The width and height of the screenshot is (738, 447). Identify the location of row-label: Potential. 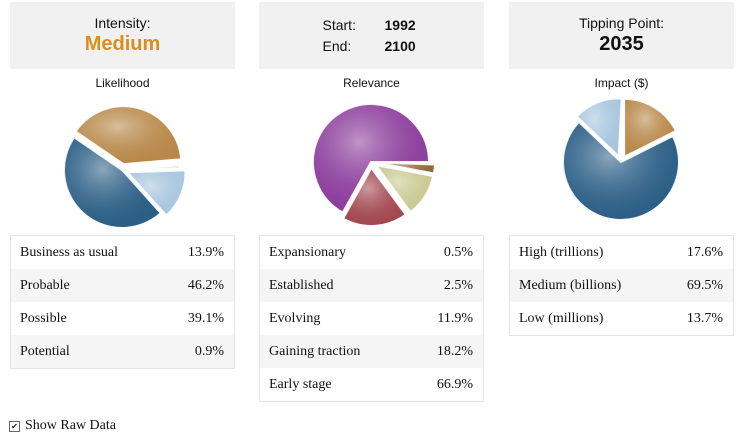
(45, 351).